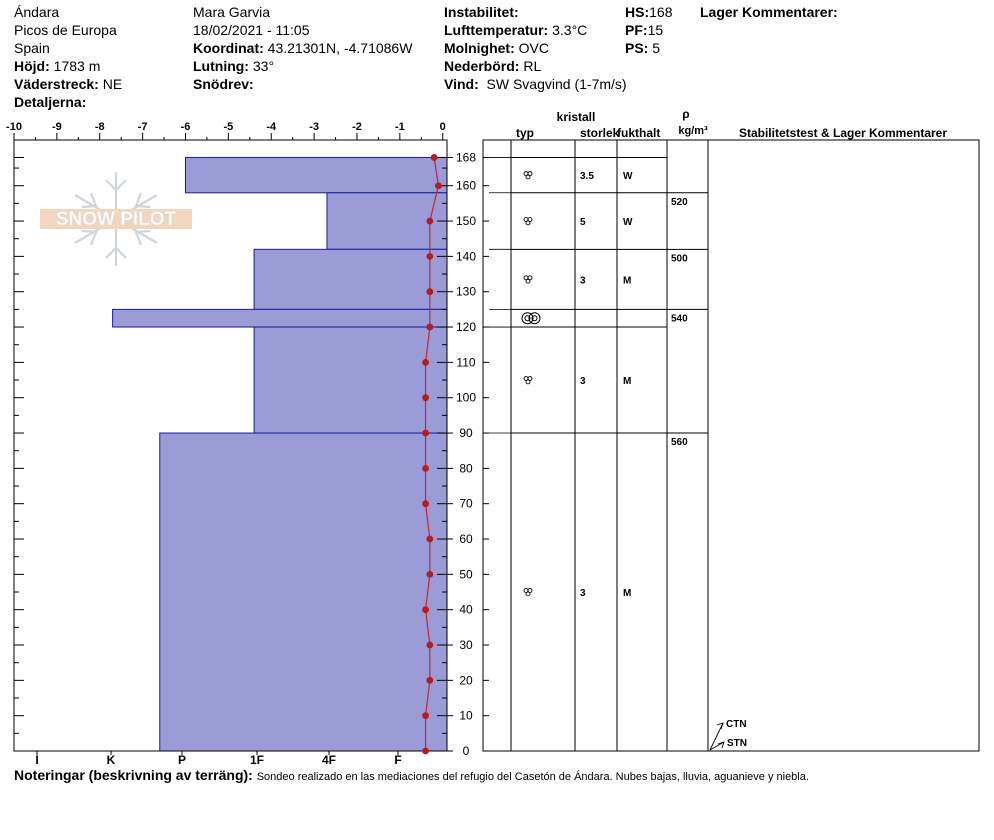  Describe the element at coordinates (628, 222) in the screenshot. I see `moisture-1: W` at that location.